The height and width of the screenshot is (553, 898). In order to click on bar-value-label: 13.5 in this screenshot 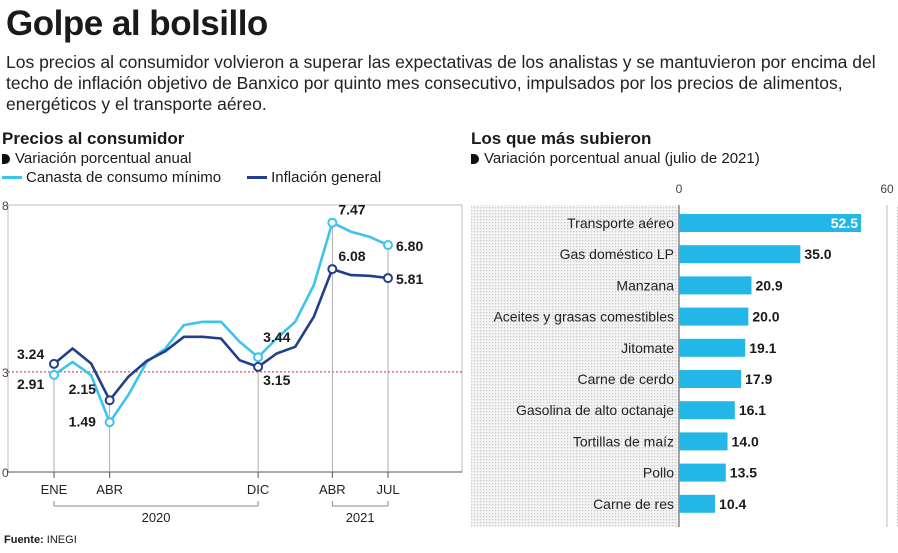, I will do `click(743, 473)`.